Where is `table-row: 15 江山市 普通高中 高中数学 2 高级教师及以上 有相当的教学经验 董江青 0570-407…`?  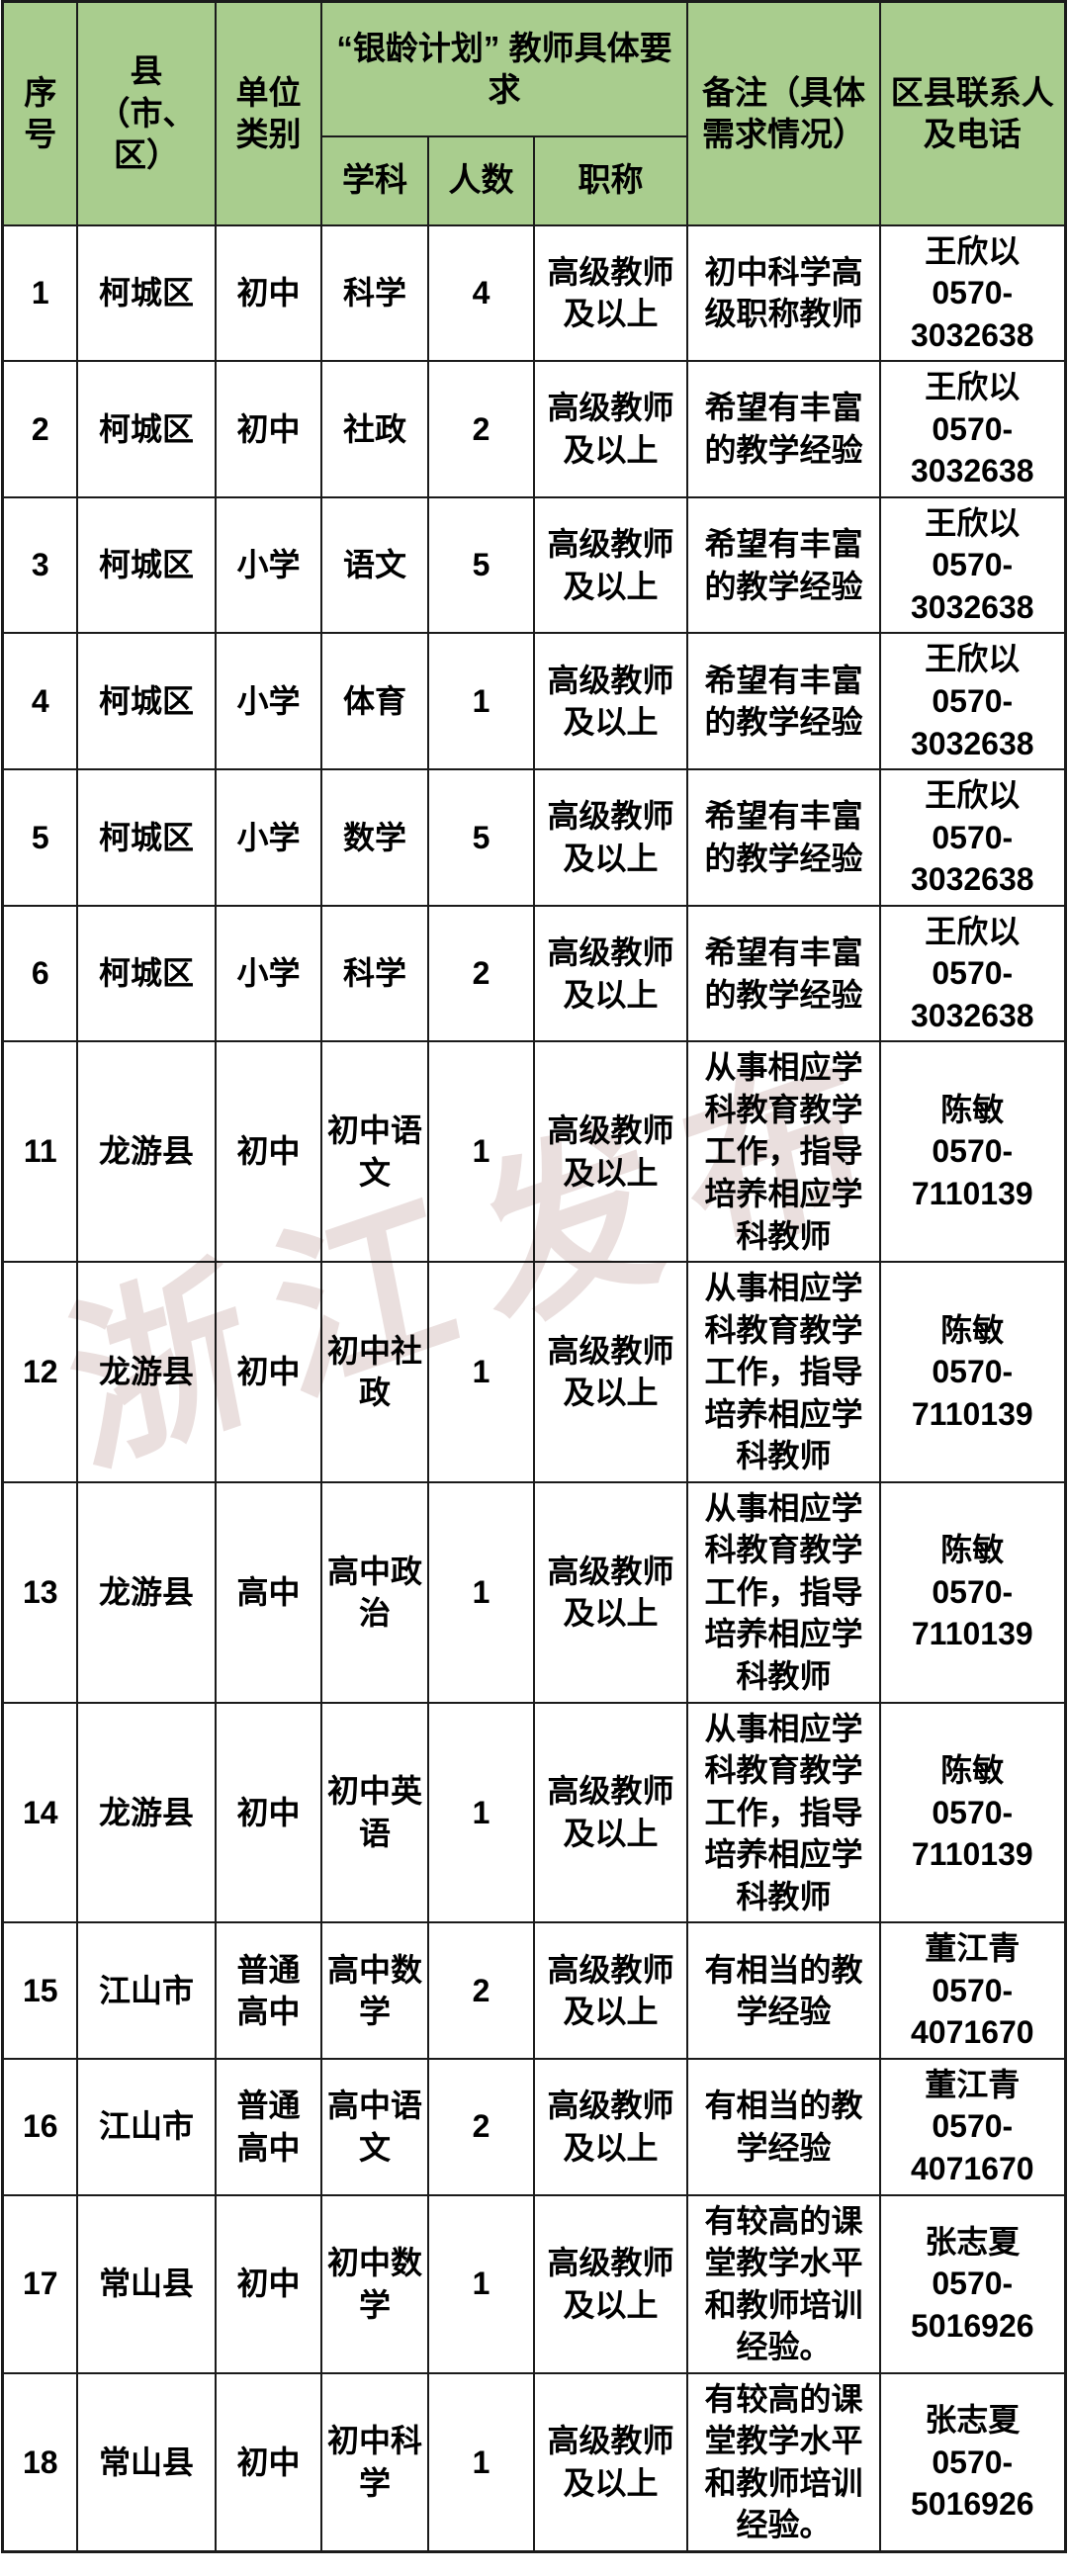
table-row: 15 江山市 普通高中 高中数学 2 高级教师及以上 有相当的教学经验 董江青 0570-407… is located at coordinates (534, 1990).